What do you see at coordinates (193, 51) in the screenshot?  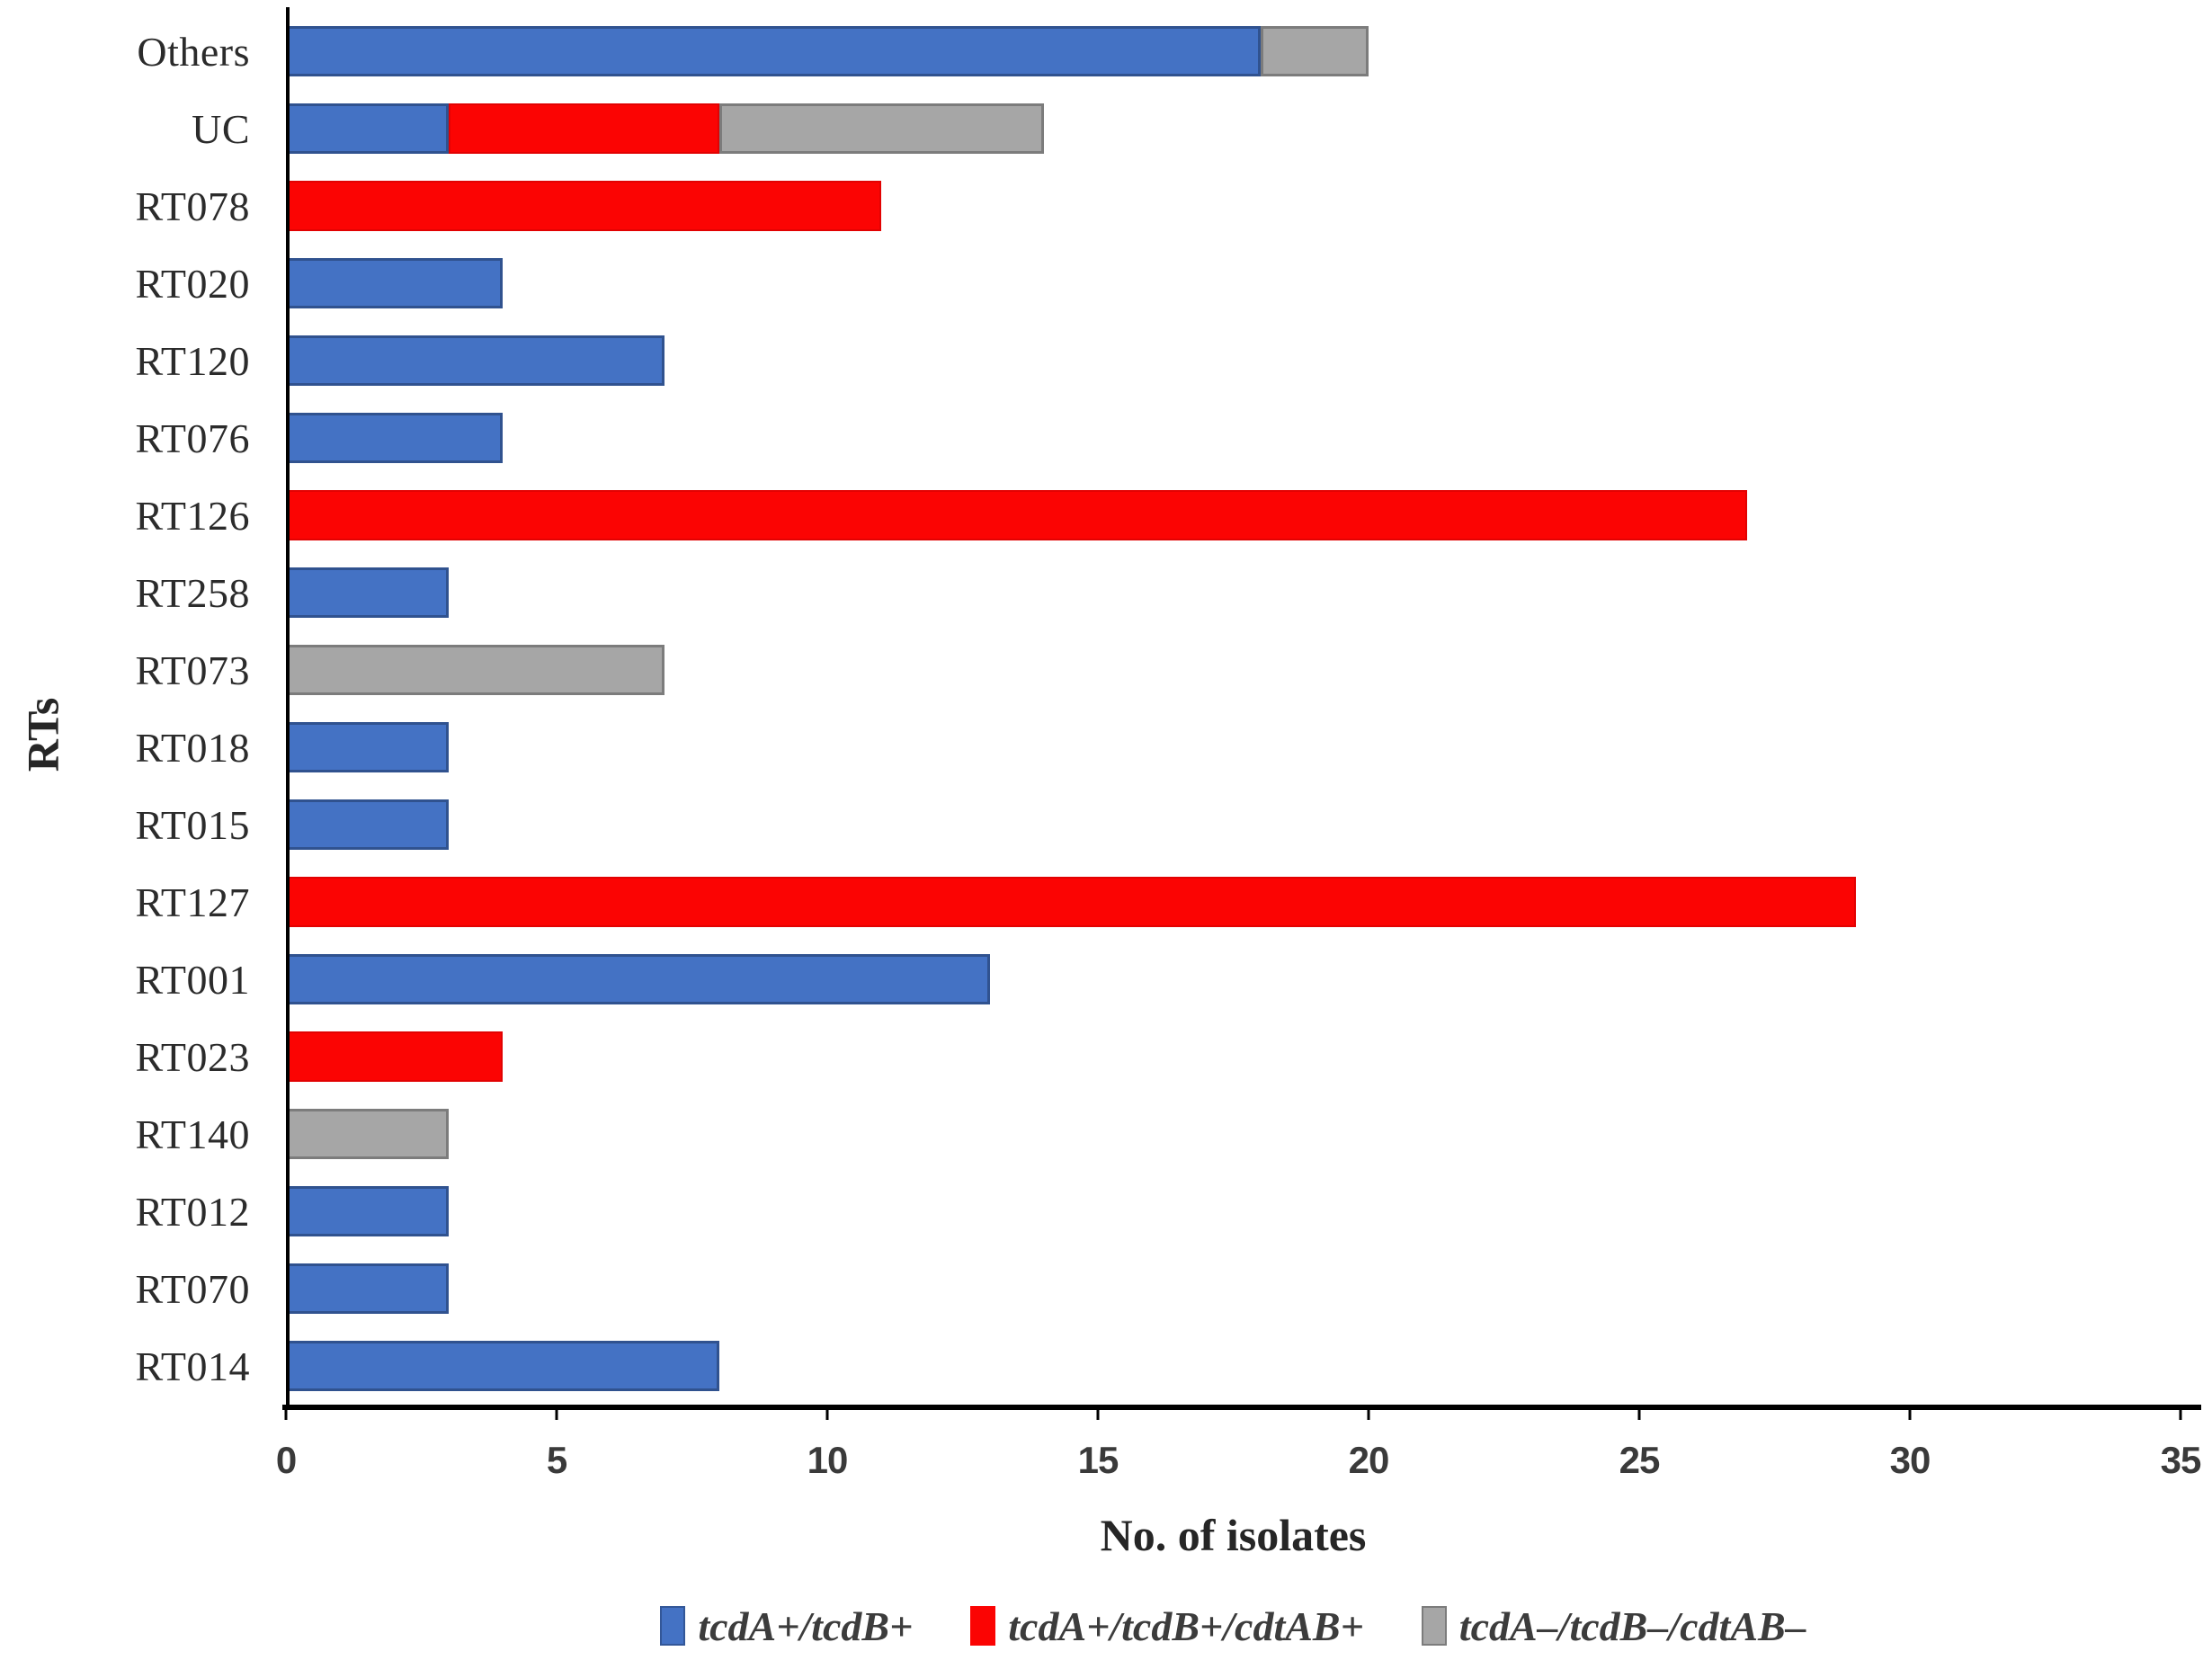 I see `category-label: Others` at bounding box center [193, 51].